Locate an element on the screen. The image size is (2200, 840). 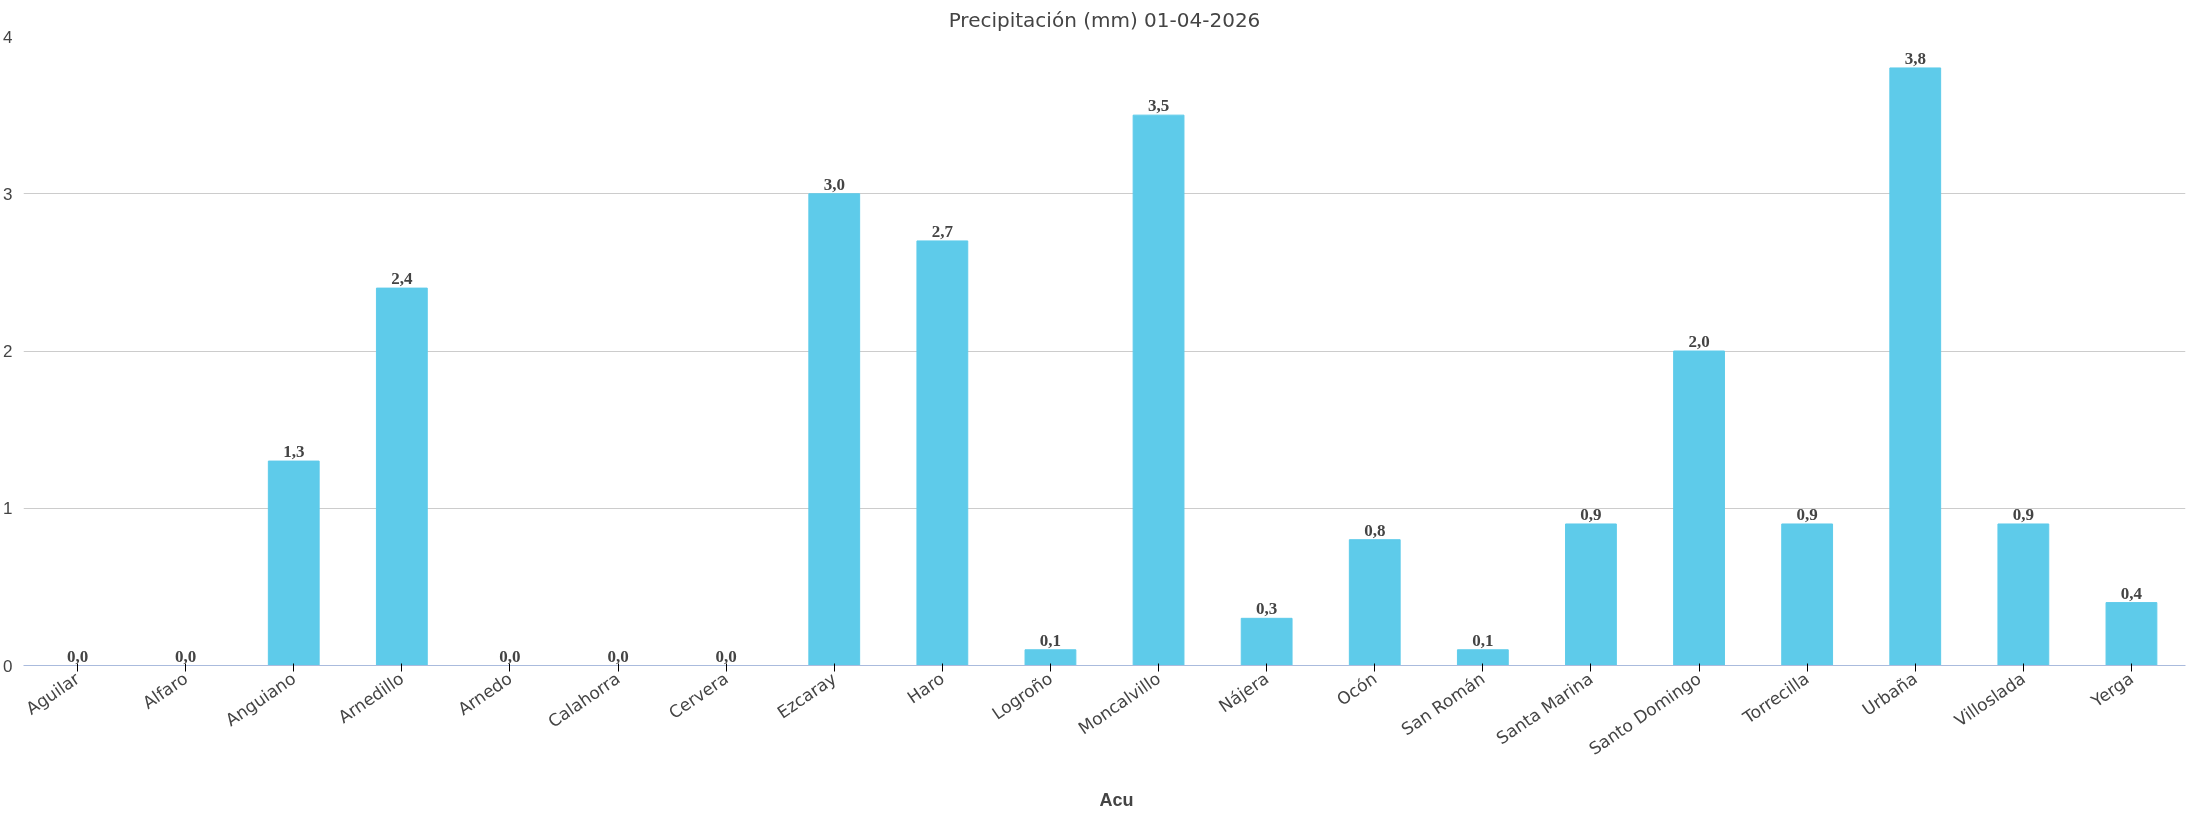
y-tick-label: 0 is located at coordinates (8, 666).